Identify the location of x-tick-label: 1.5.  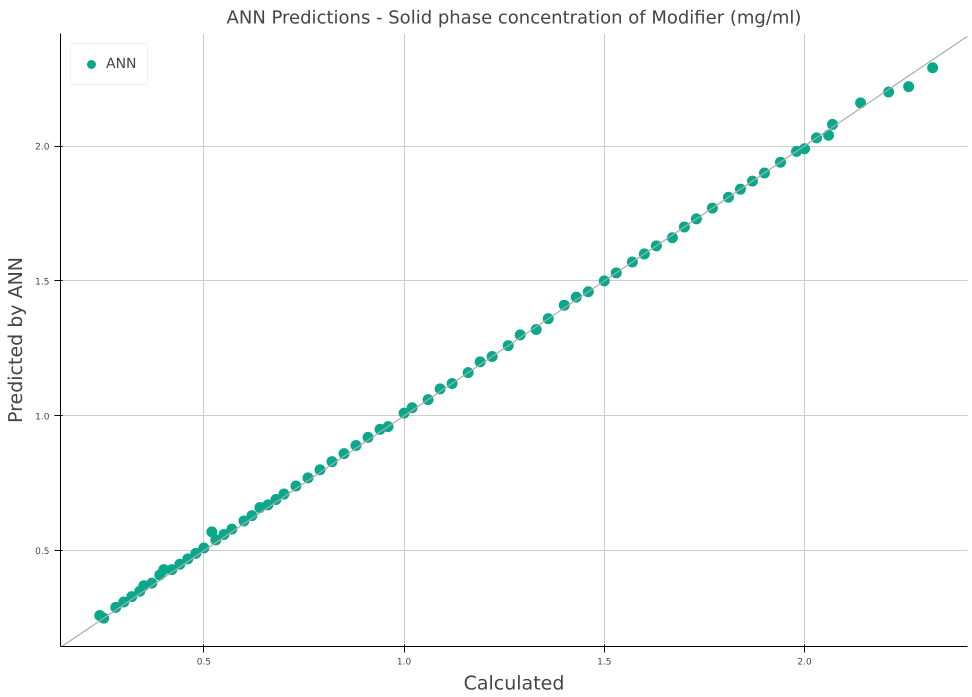
(604, 663).